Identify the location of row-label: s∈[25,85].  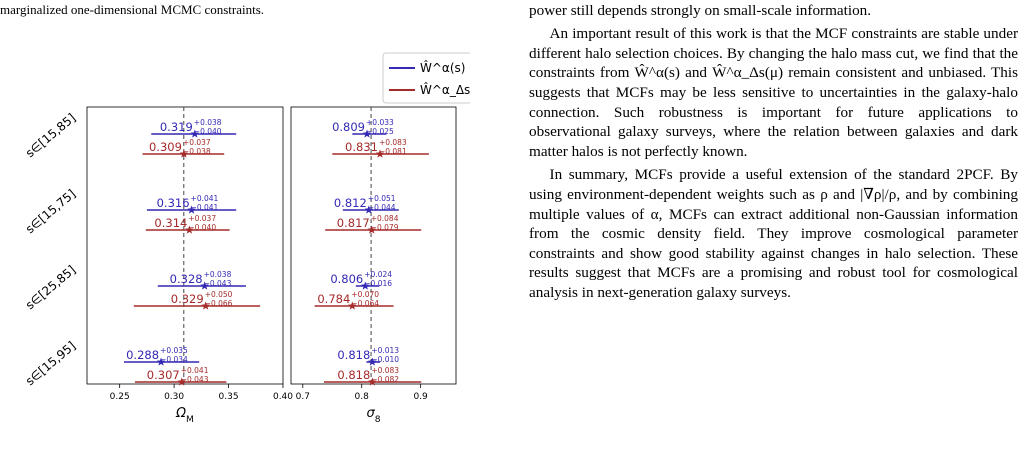
(50, 288).